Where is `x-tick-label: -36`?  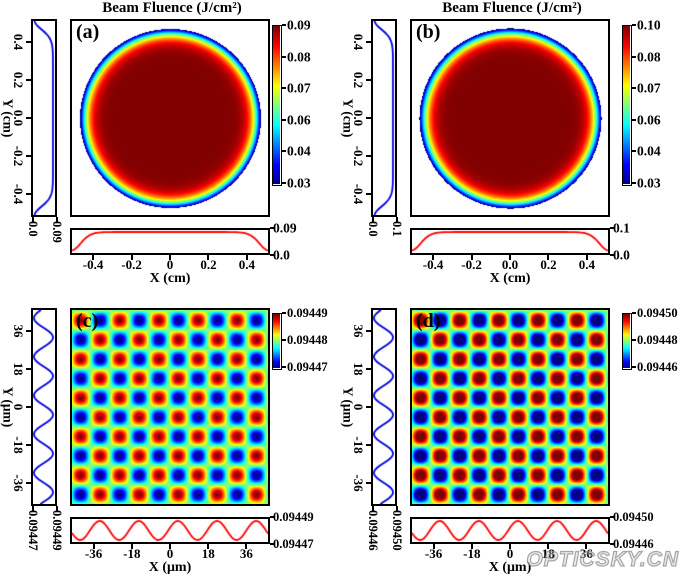 x-tick-label: -36 is located at coordinates (433, 553).